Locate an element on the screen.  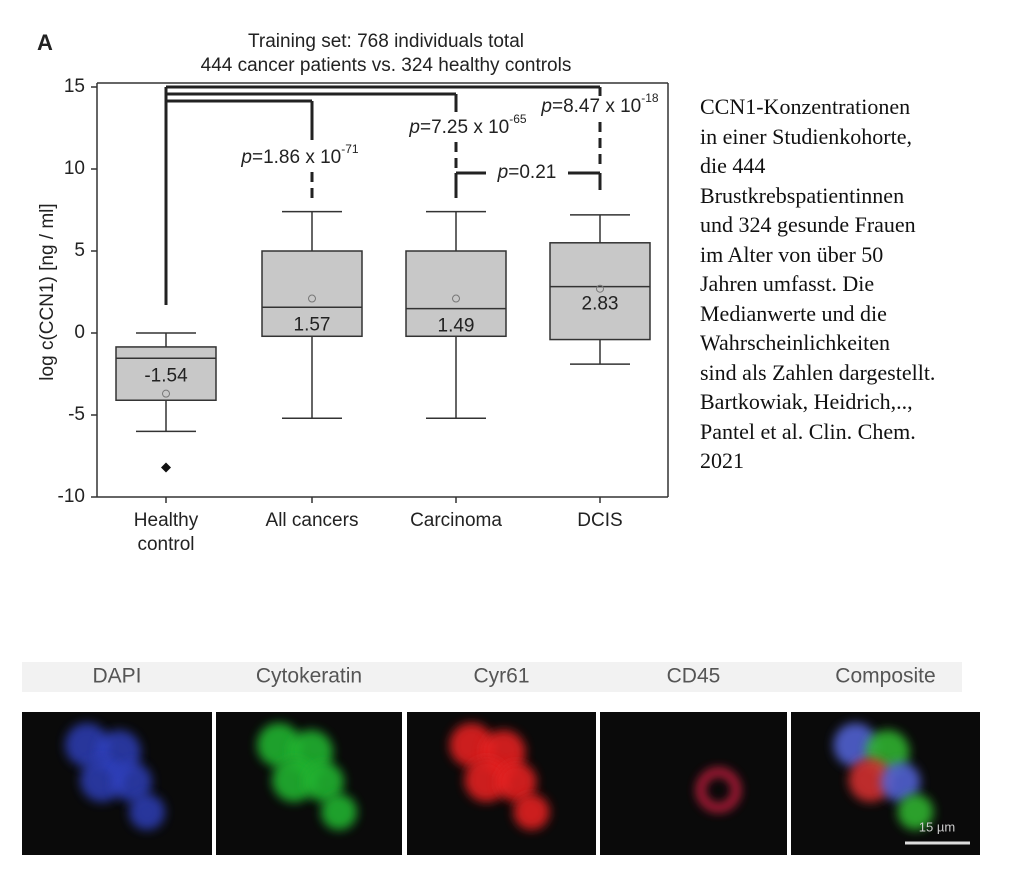
p-value: p=1.86 x 10-71 is located at coordinates (299, 155).